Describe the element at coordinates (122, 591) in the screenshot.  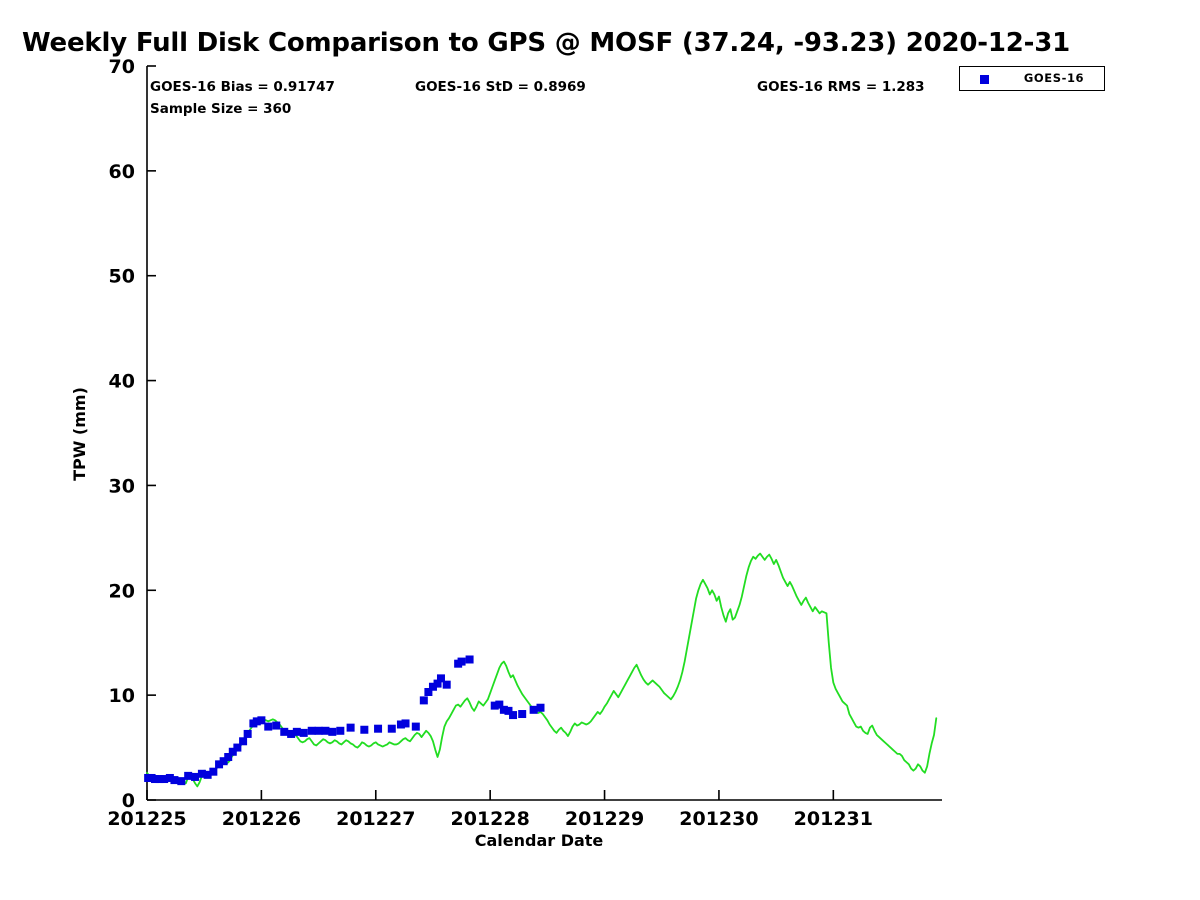
I see `y-tick-label: 20` at that location.